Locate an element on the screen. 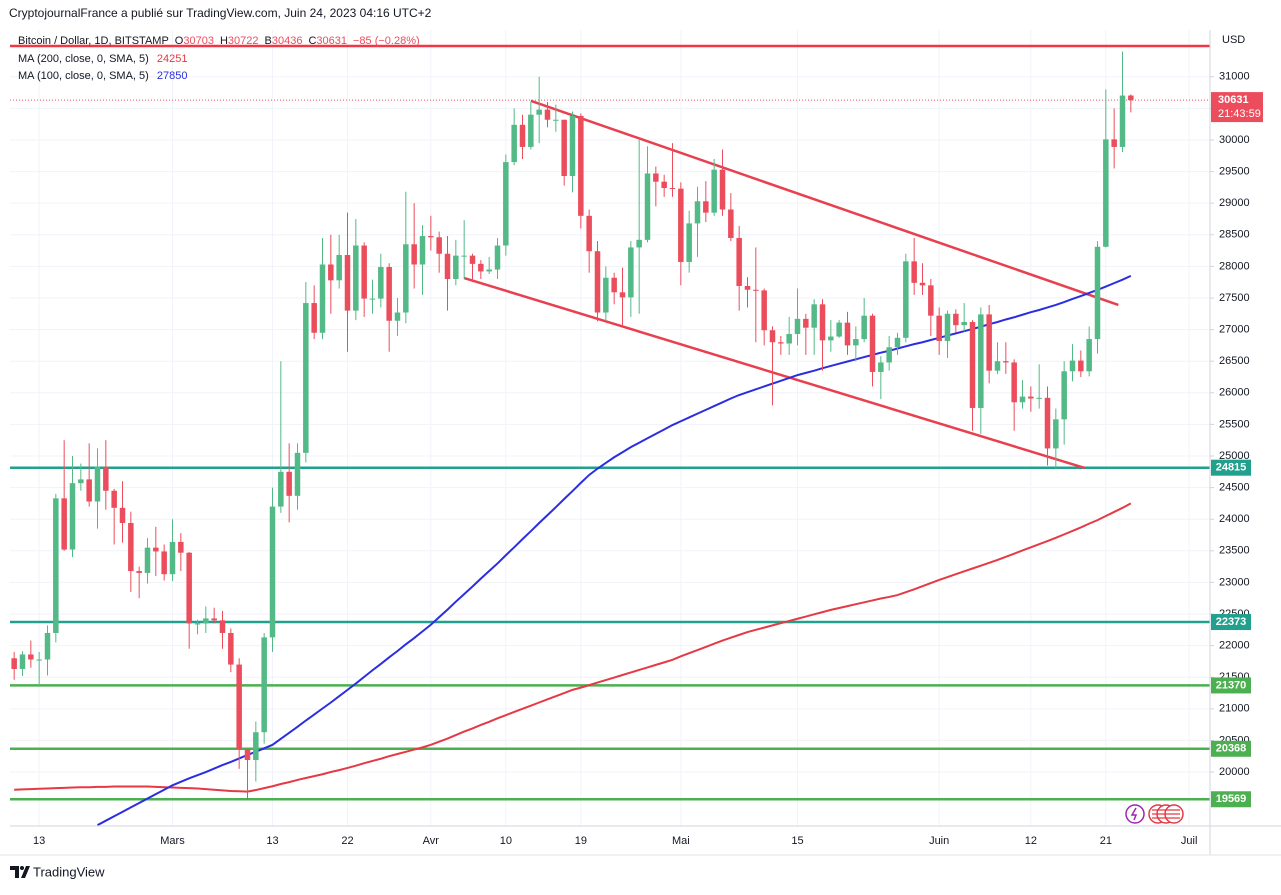 The image size is (1281, 895). y-tick-label: 27000 is located at coordinates (1234, 329).